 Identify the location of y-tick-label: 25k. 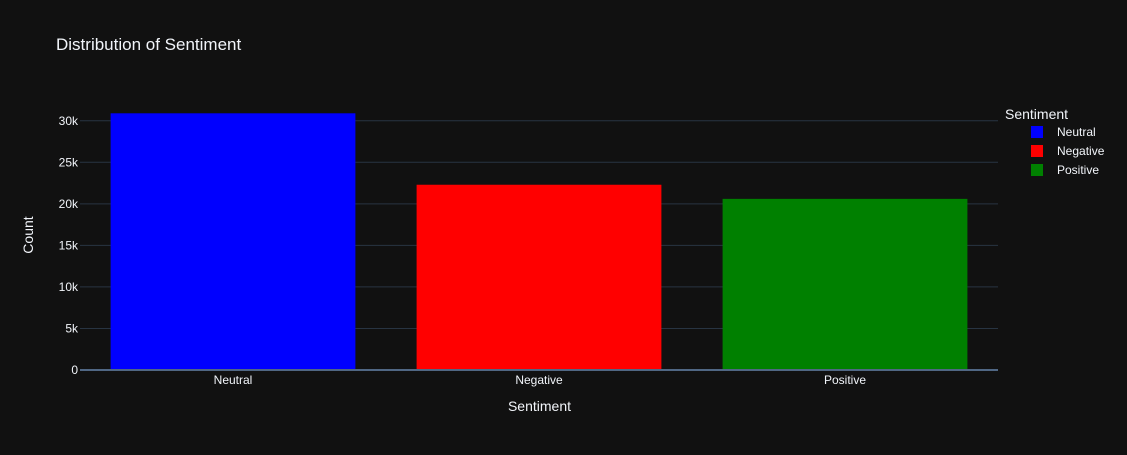
(69, 162).